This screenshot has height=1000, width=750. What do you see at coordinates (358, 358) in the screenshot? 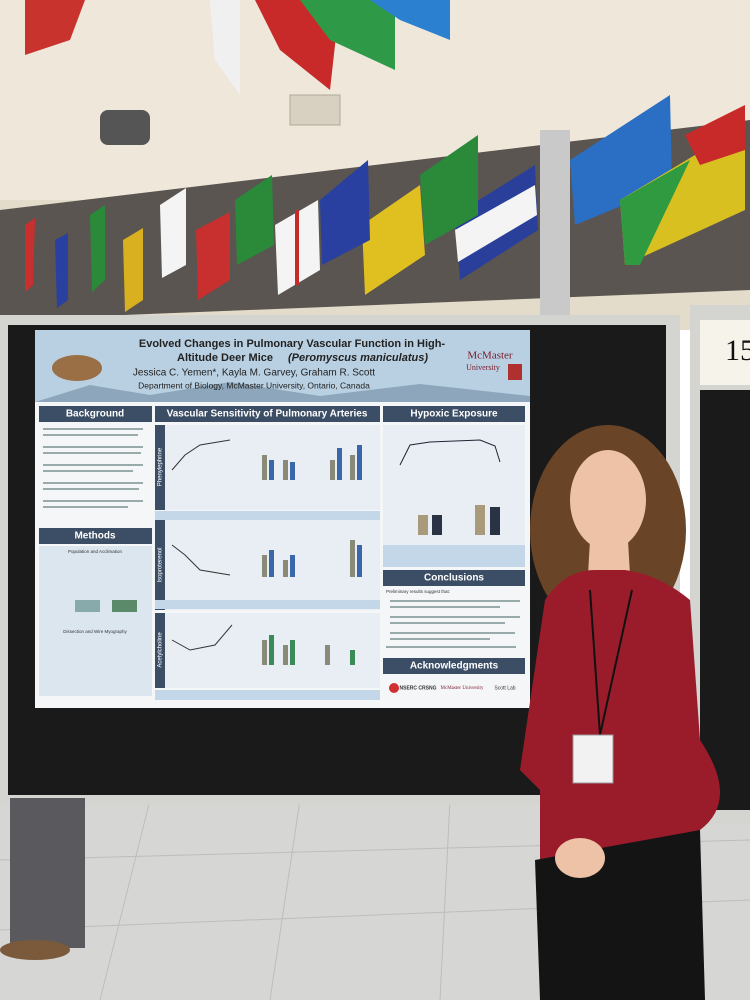
I see `poster-title-species: (Peromyscus maniculatus)` at bounding box center [358, 358].